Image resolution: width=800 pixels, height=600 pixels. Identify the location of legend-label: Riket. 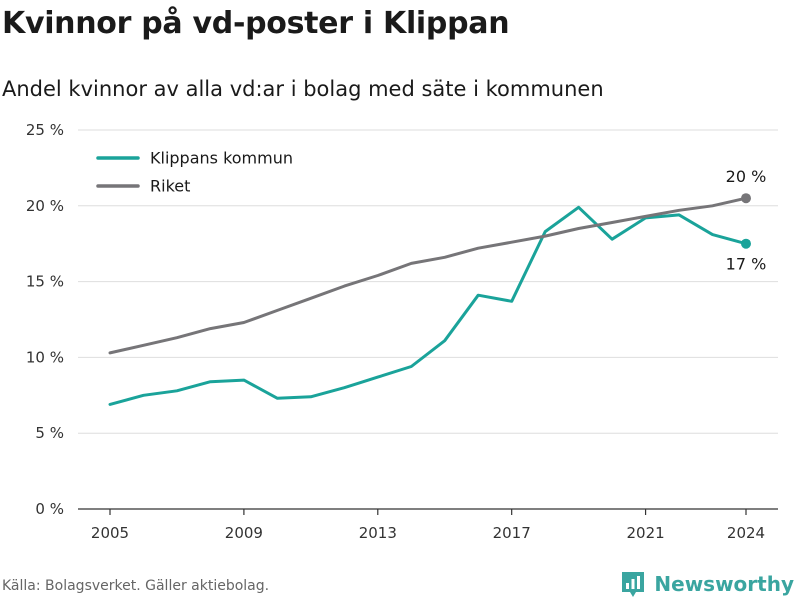
(170, 186).